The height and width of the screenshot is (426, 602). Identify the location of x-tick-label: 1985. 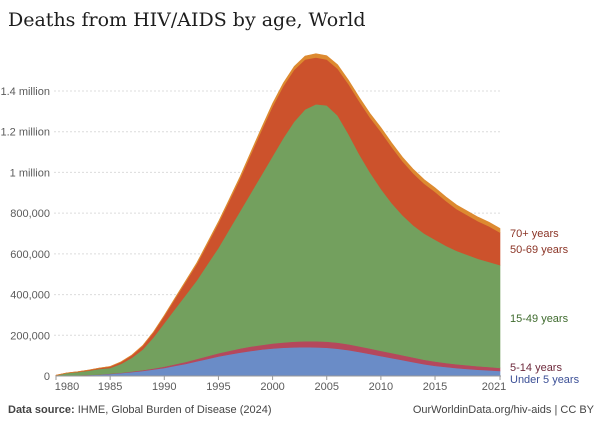
(110, 387).